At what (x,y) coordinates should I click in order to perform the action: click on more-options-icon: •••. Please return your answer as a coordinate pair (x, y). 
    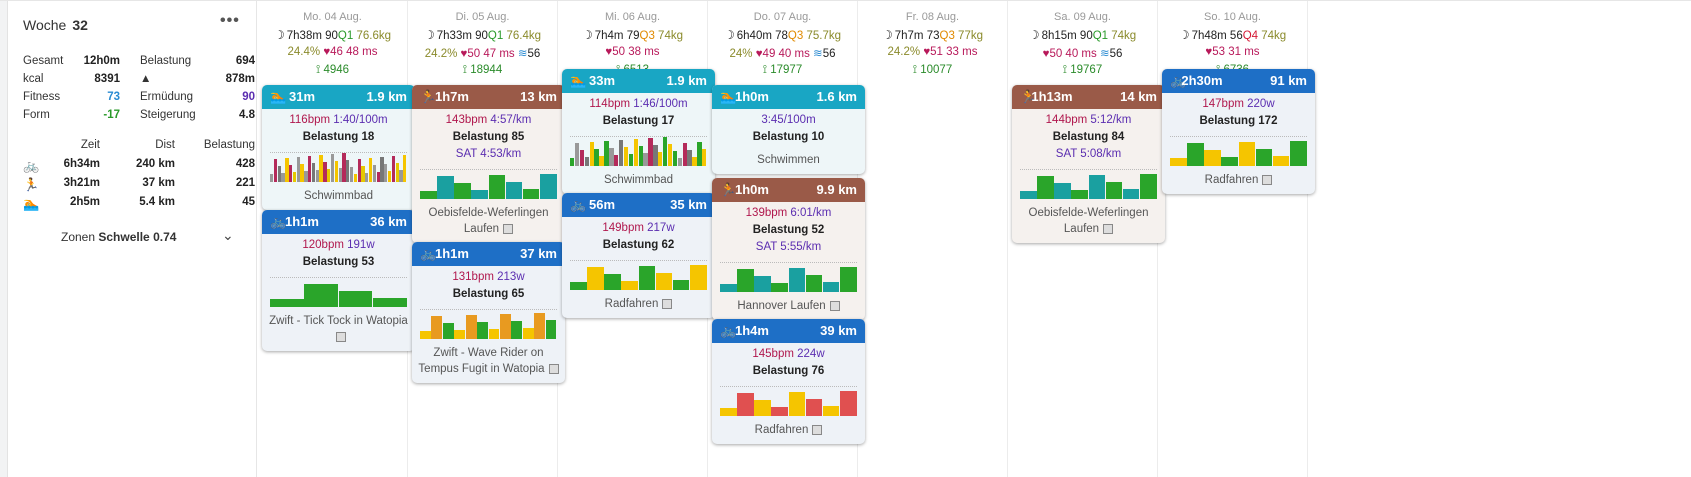
    Looking at the image, I should click on (230, 20).